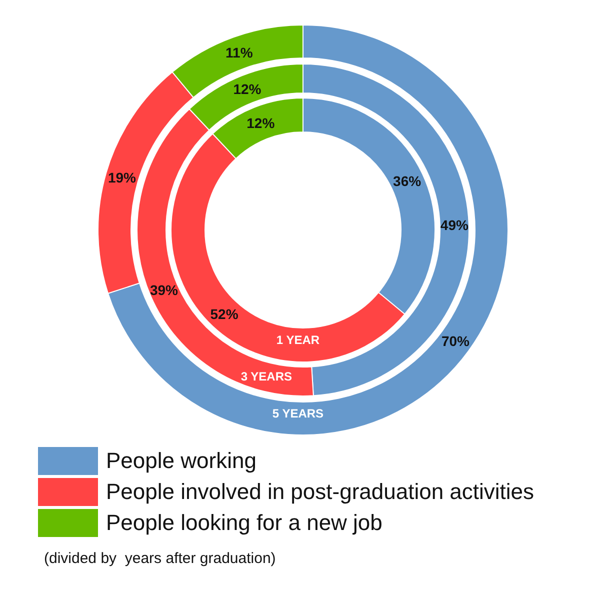 The width and height of the screenshot is (600, 612). I want to click on slice-label: 5 YEARS, so click(298, 413).